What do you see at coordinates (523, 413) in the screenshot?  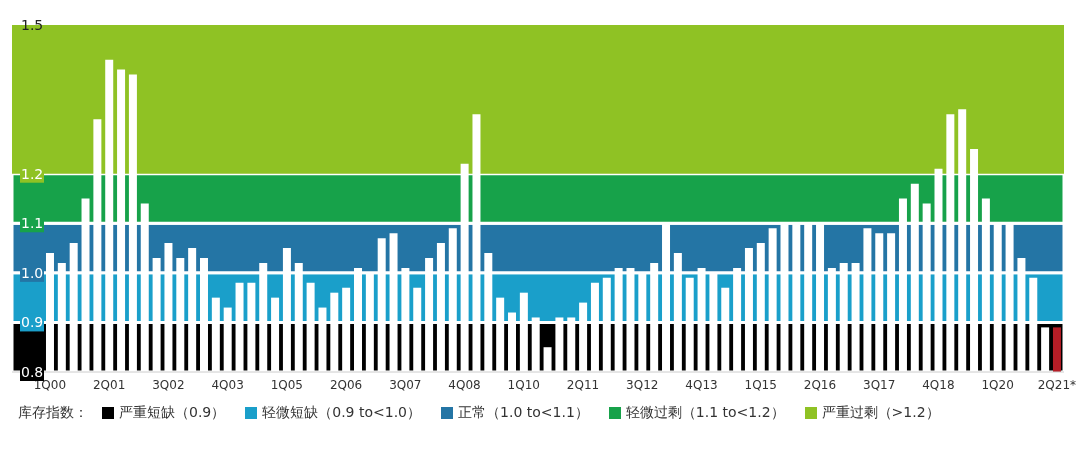 I see `legend-label: 正常（1.0 to<1.1）` at bounding box center [523, 413].